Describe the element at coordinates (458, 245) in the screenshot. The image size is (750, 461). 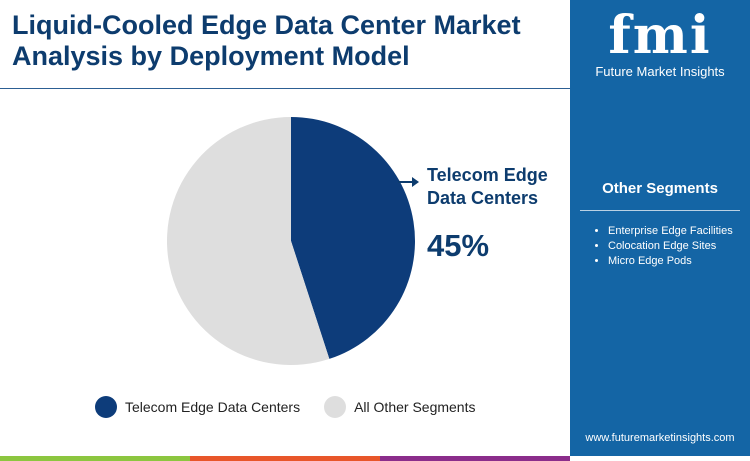
I see `annotation-value: 45%` at that location.